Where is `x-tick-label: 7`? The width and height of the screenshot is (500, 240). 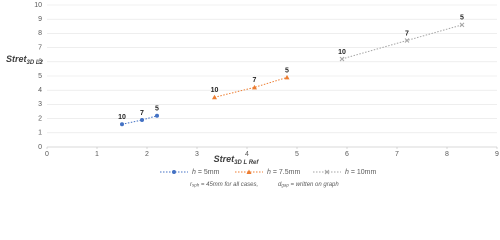 x-tick-label: 7 is located at coordinates (397, 154).